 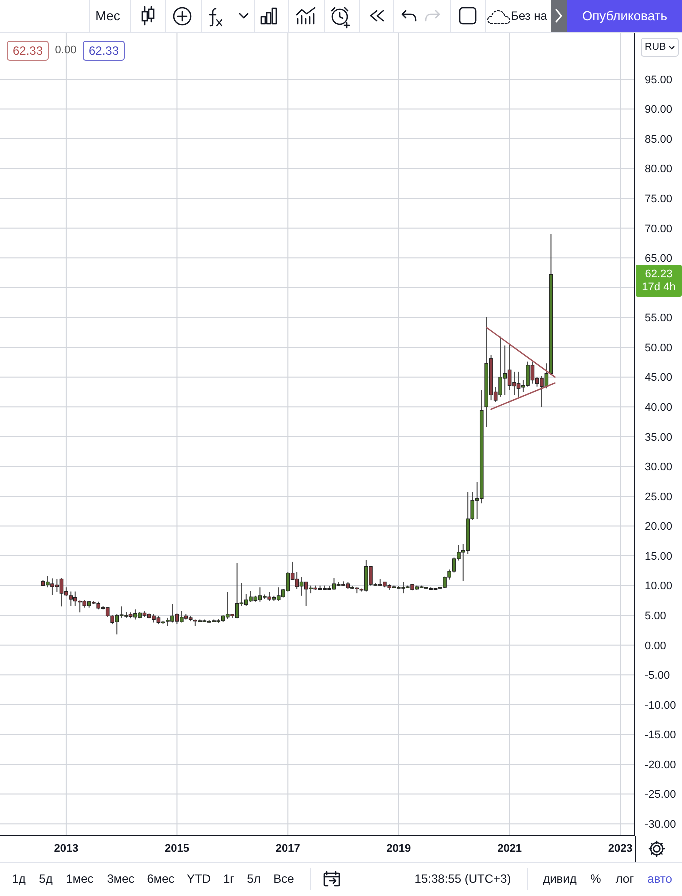 What do you see at coordinates (660, 795) in the screenshot?
I see `y-tick-label: -25.00` at bounding box center [660, 795].